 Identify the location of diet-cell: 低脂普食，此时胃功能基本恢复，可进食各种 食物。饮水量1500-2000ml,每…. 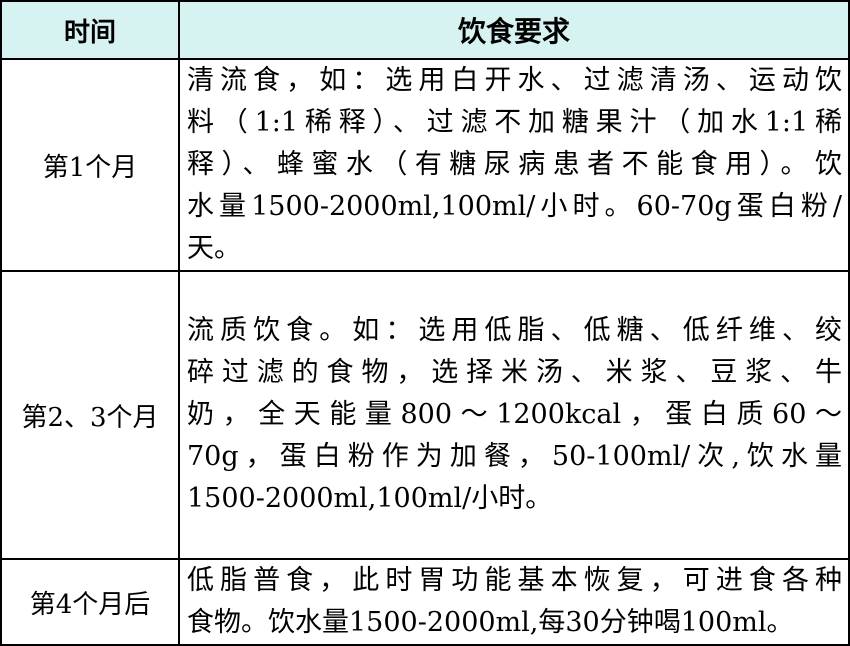
(514, 602).